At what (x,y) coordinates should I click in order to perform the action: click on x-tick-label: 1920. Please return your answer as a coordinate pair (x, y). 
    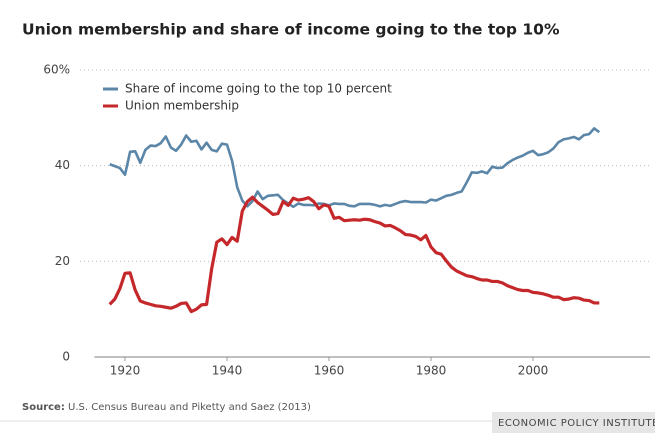
    Looking at the image, I should click on (125, 371).